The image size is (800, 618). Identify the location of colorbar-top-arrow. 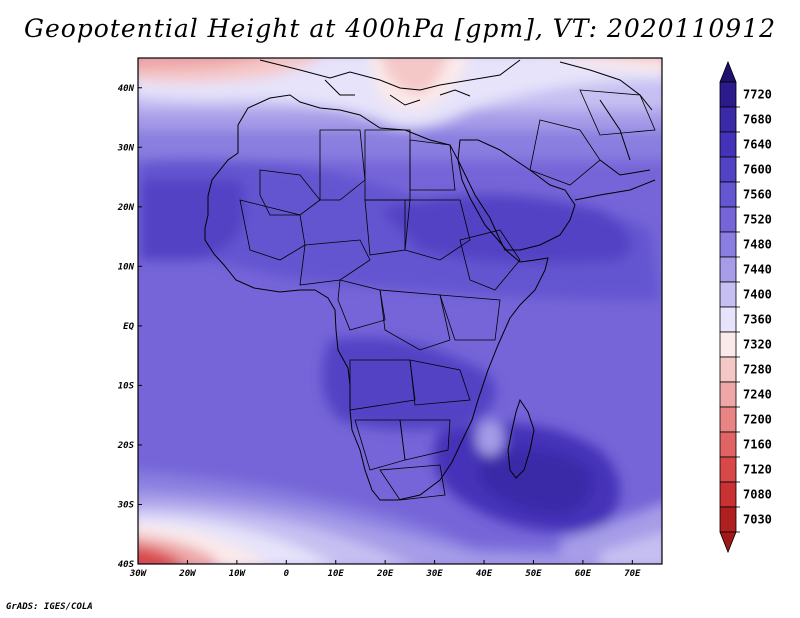
(728, 71).